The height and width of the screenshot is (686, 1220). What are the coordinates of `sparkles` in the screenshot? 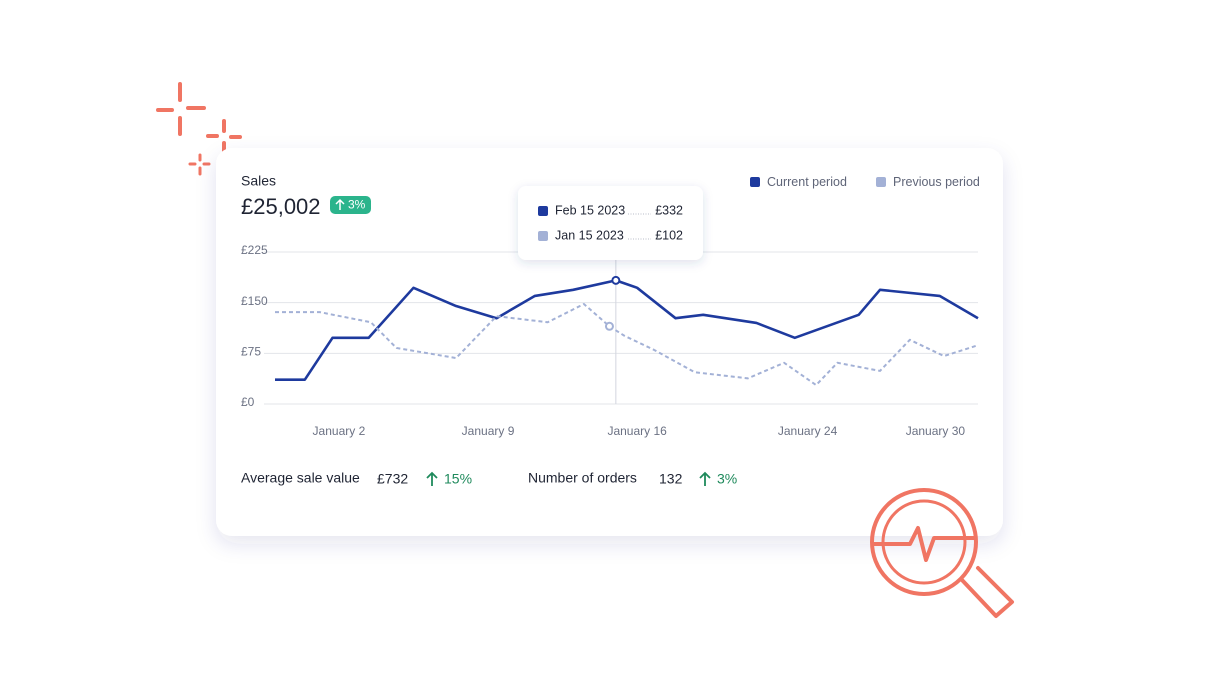 It's located at (199, 129).